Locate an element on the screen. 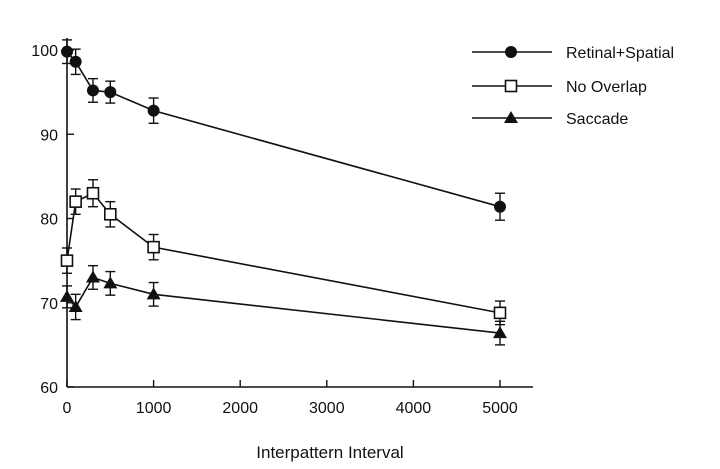  series-saccade is located at coordinates (283, 305).